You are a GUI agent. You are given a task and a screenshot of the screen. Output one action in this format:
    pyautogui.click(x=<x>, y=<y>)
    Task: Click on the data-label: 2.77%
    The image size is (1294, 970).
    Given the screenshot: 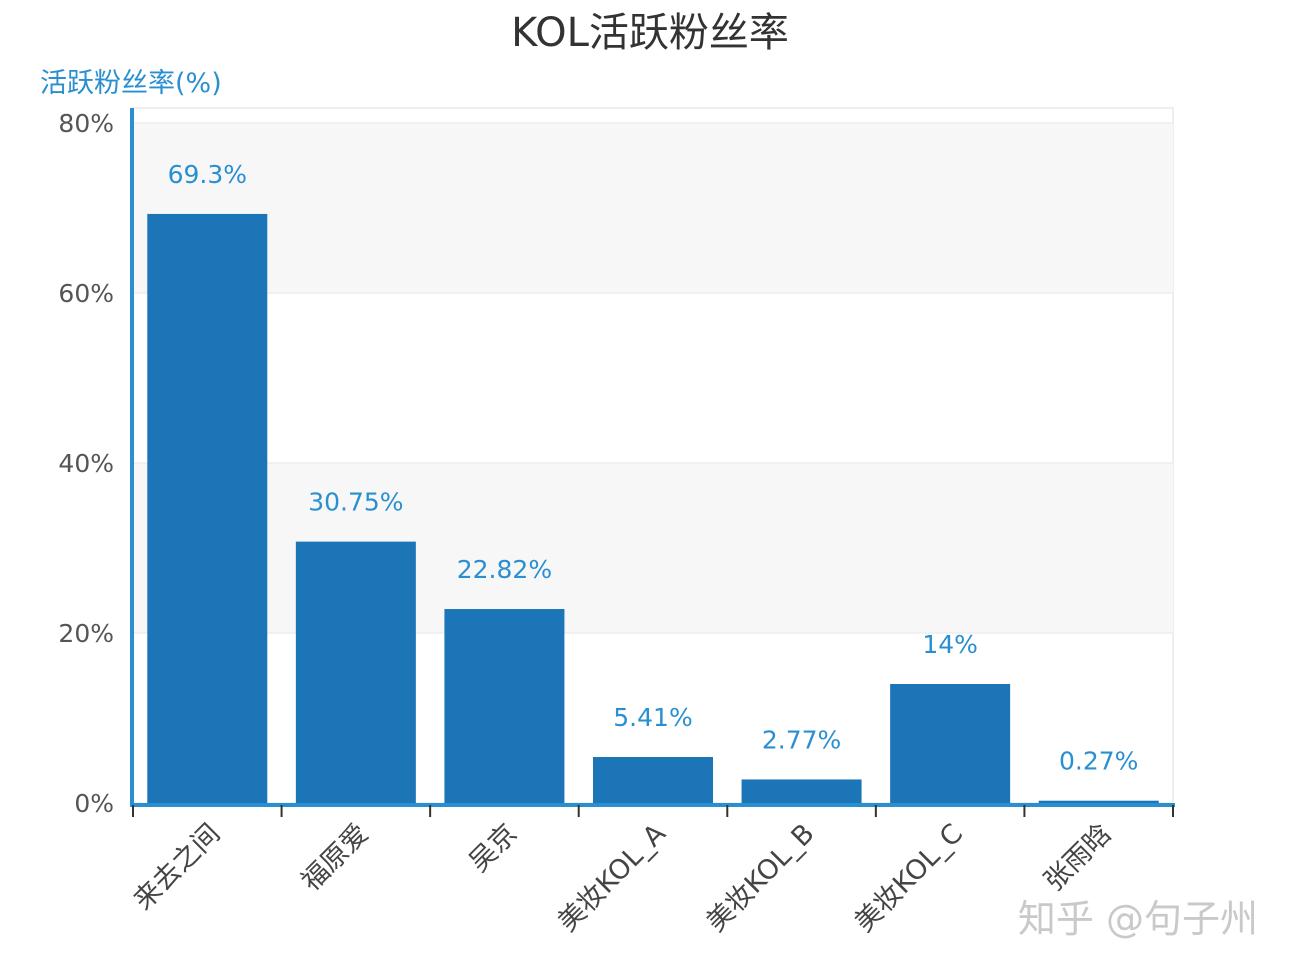 What is the action you would take?
    pyautogui.click(x=801, y=739)
    